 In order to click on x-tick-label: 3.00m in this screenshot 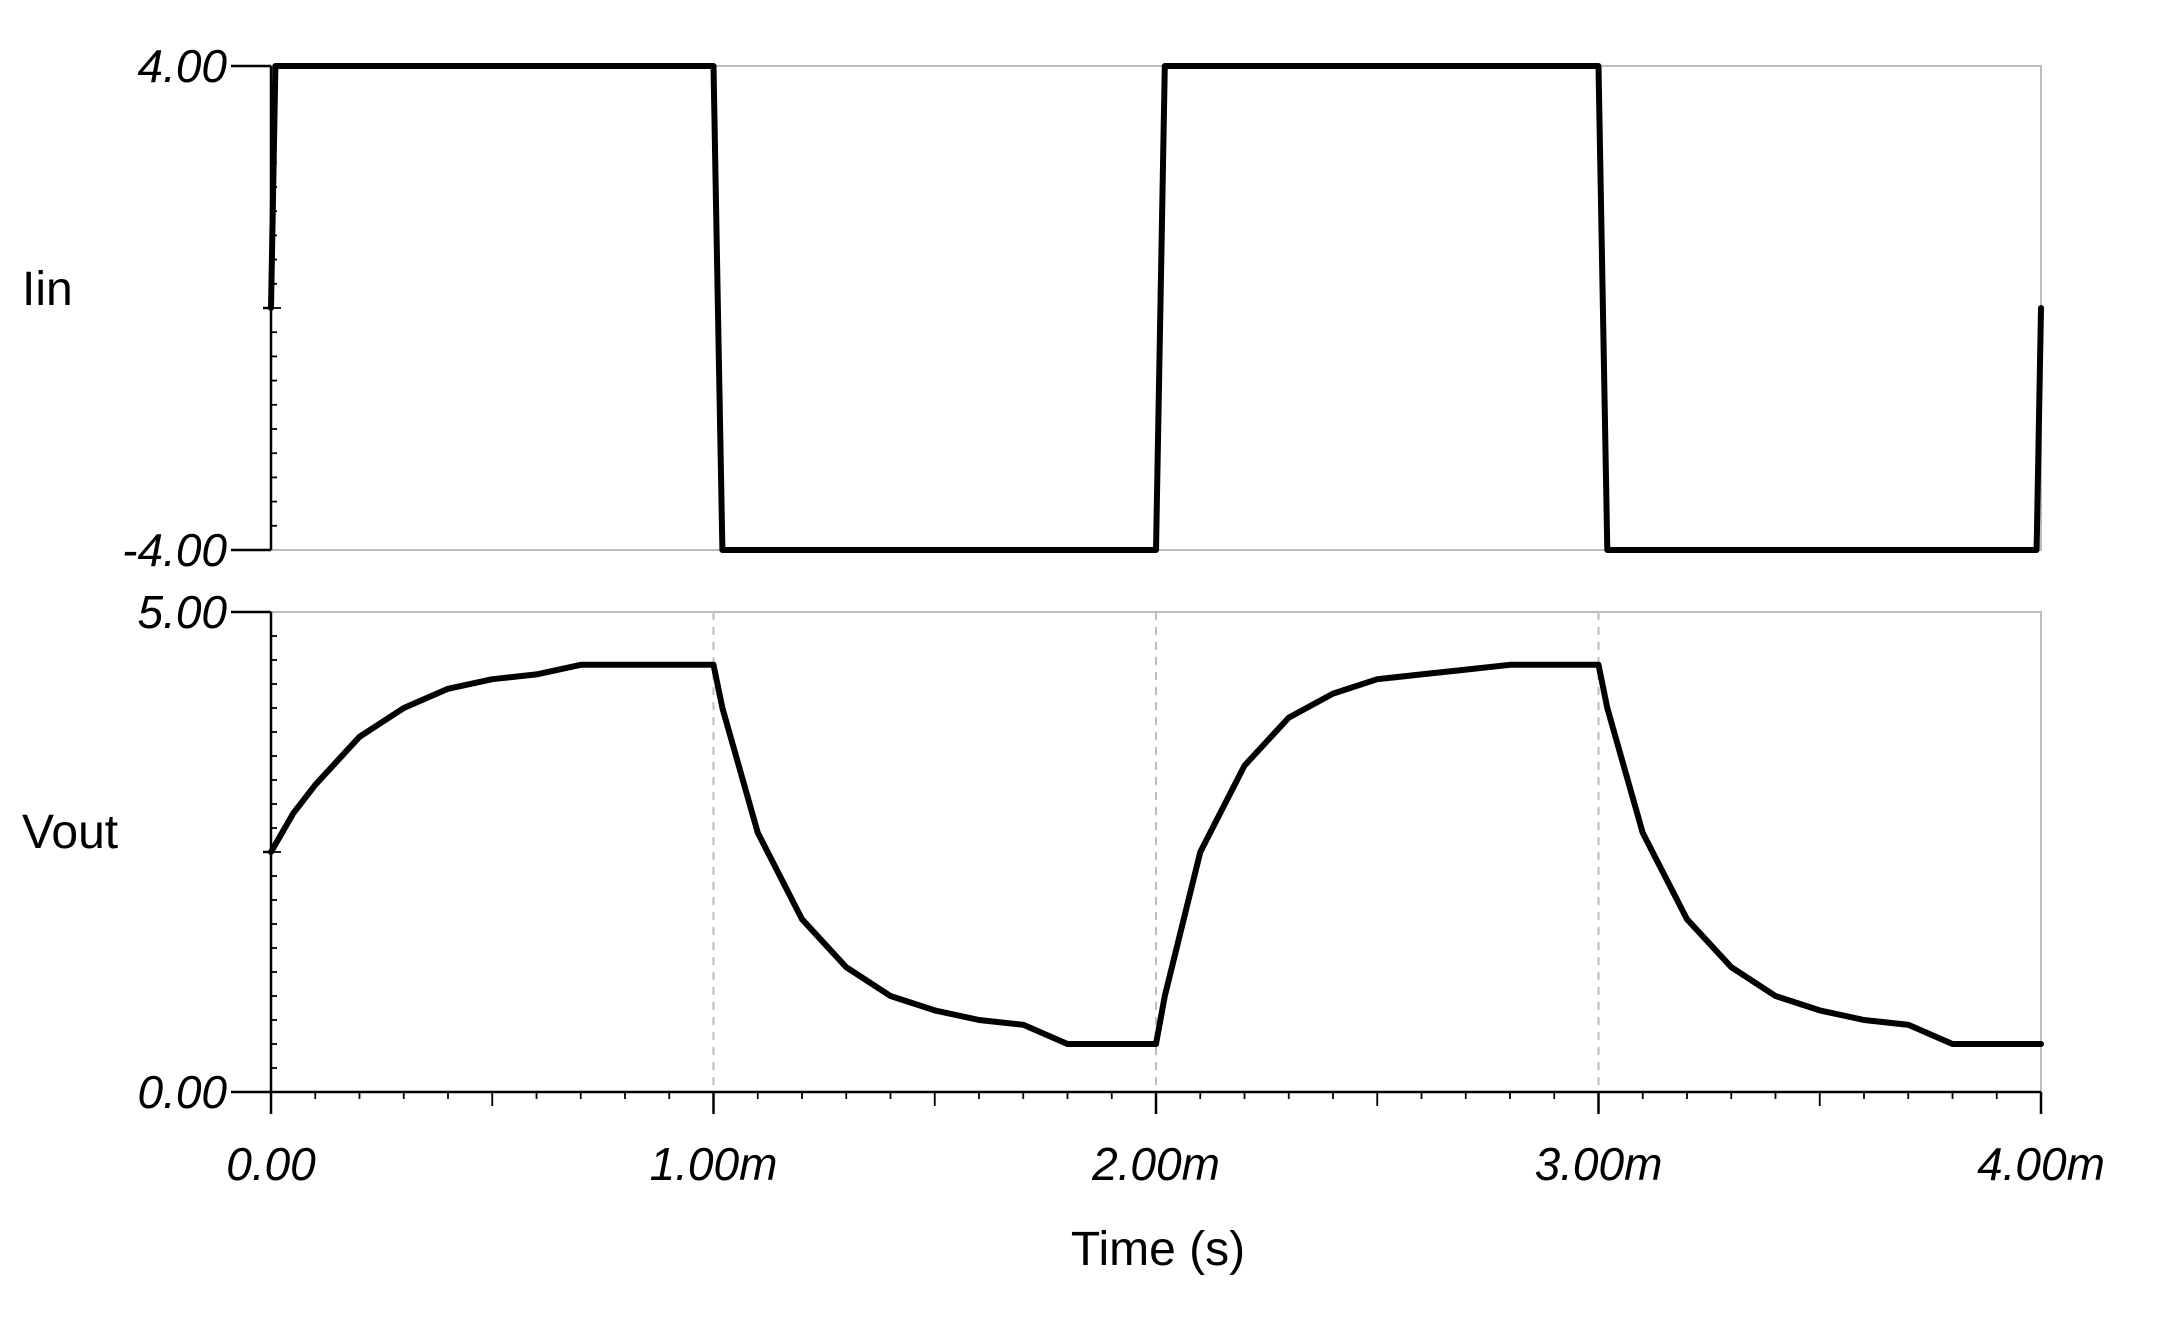, I will do `click(1599, 1164)`.